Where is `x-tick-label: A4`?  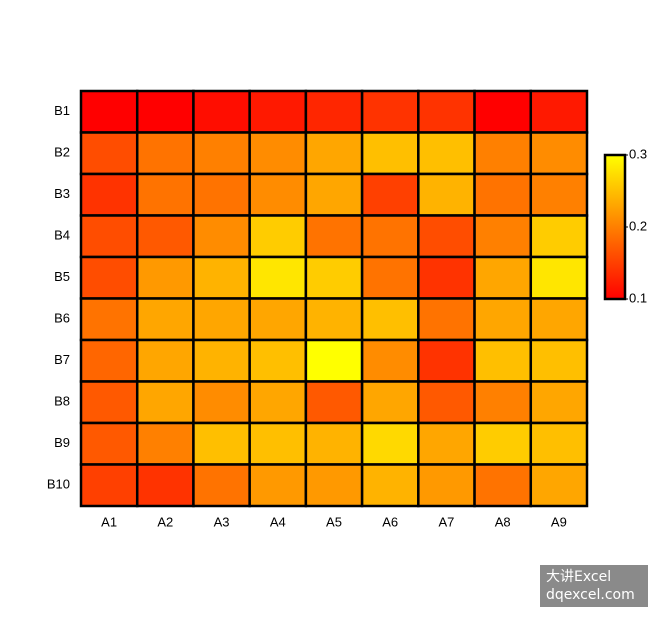
x-tick-label: A4 is located at coordinates (278, 521).